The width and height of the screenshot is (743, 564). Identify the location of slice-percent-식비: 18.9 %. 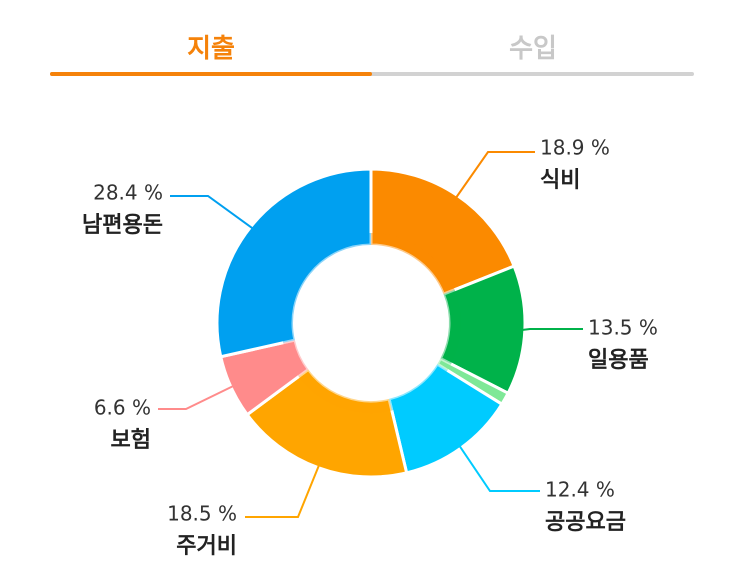
(575, 148).